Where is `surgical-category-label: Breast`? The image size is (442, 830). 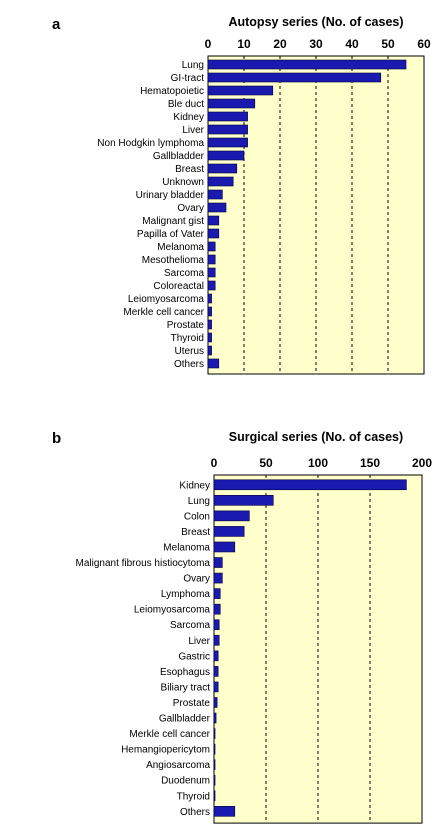 surgical-category-label: Breast is located at coordinates (195, 532).